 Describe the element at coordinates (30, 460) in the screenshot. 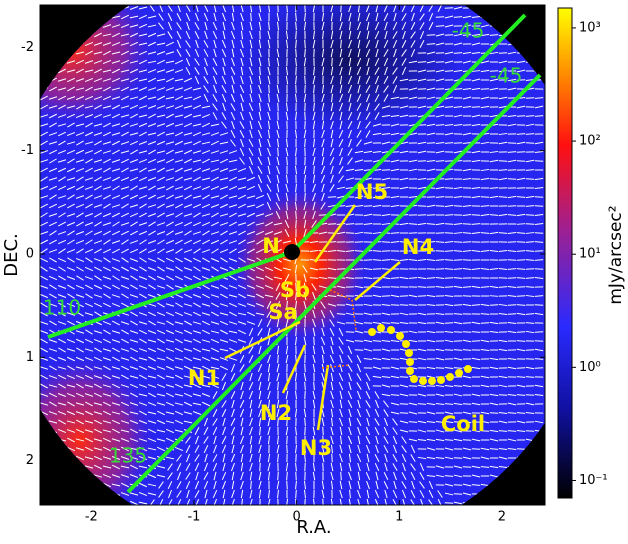

I see `y-tick-label: 2` at that location.